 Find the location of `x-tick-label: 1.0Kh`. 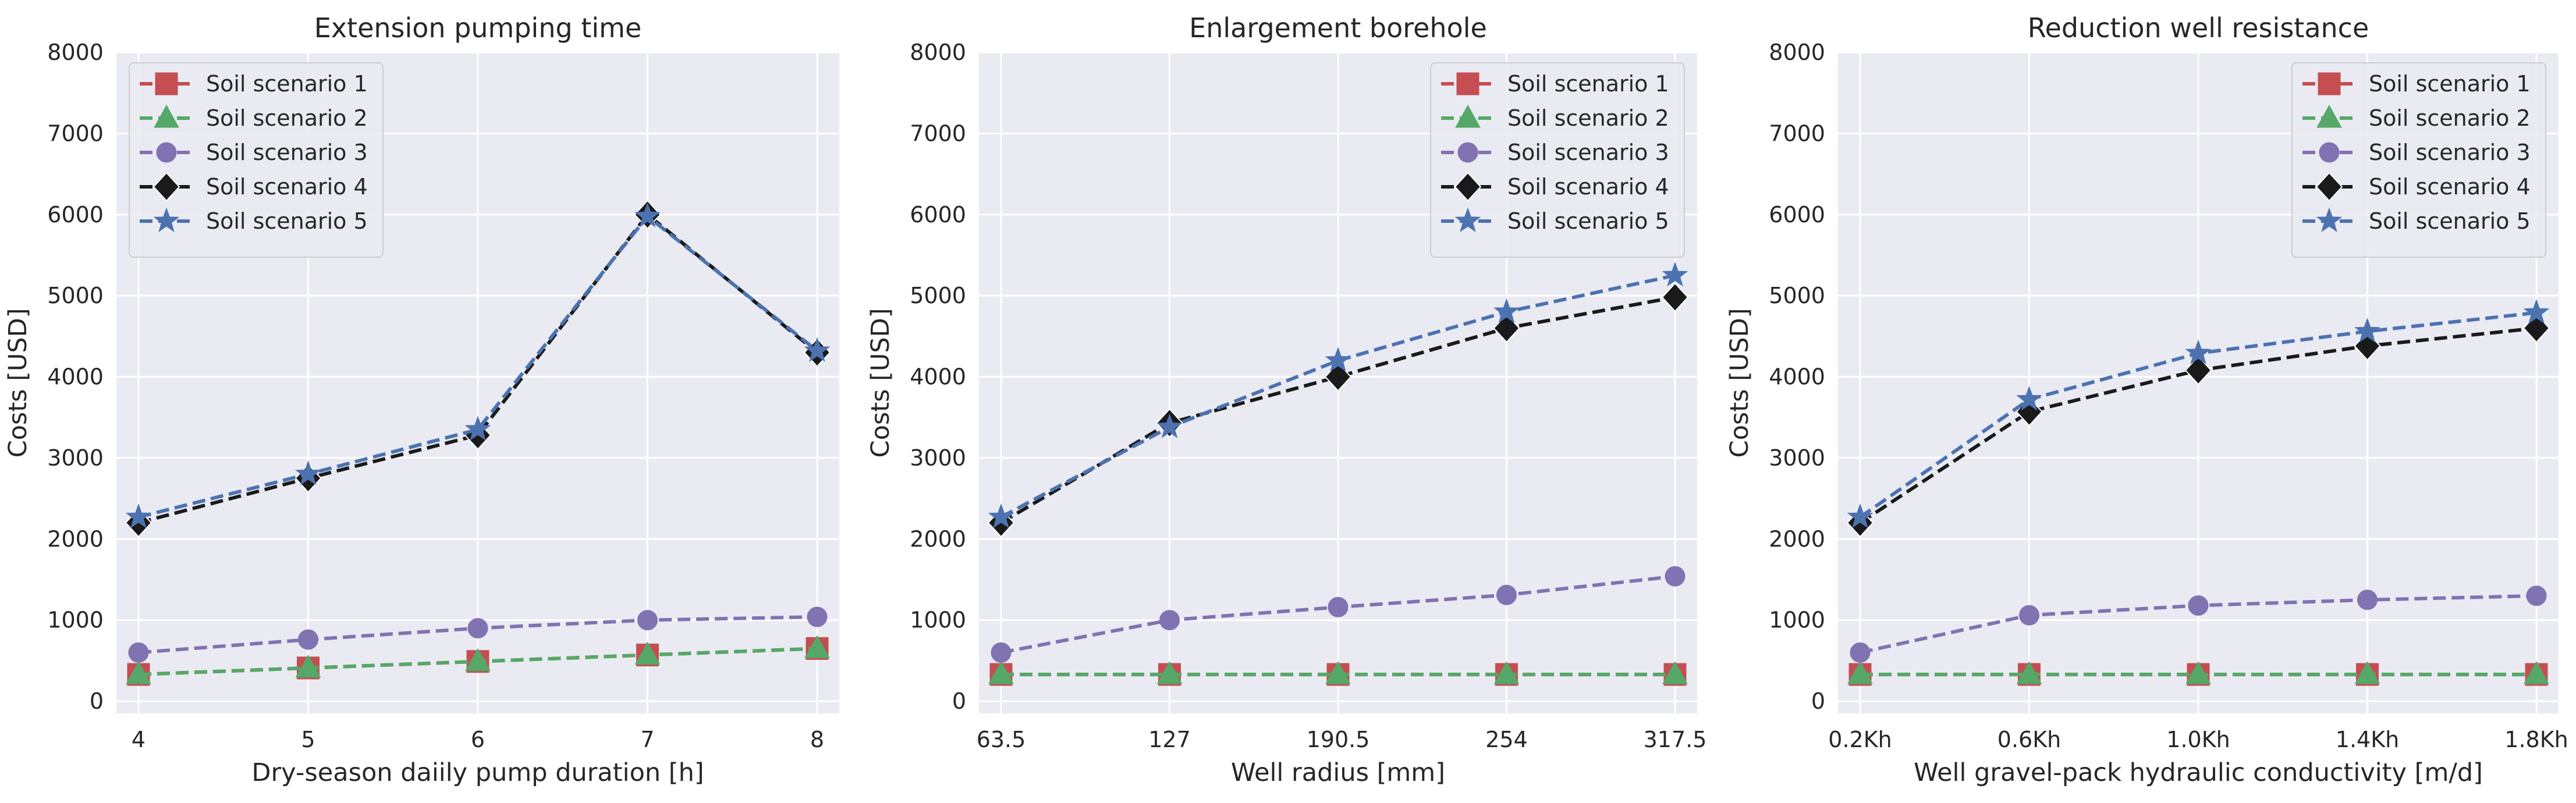

x-tick-label: 1.0Kh is located at coordinates (2198, 739).